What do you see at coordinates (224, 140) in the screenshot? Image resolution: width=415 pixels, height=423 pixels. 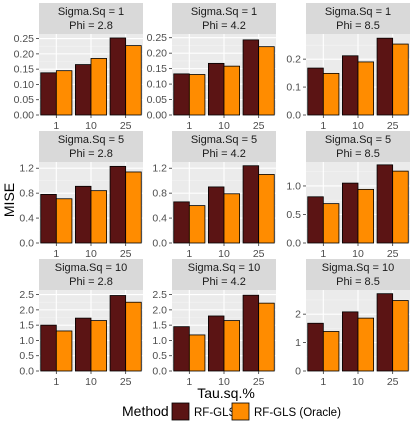 I see `strip-label: Sigma.Sq = 5` at bounding box center [224, 140].